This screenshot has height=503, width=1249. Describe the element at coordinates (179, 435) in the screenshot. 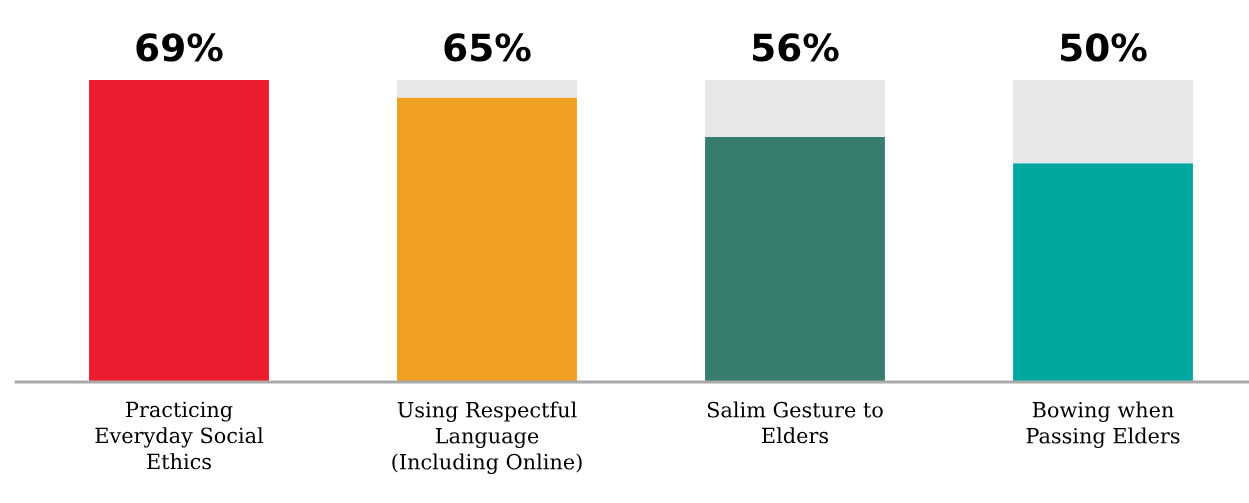

I see `x-tick-label: Practicing Everyday Social Ethics` at that location.